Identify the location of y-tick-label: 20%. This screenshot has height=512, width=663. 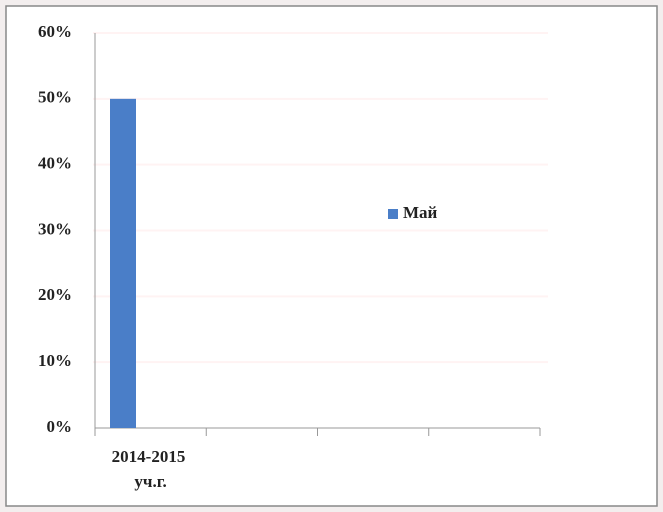
(55, 294).